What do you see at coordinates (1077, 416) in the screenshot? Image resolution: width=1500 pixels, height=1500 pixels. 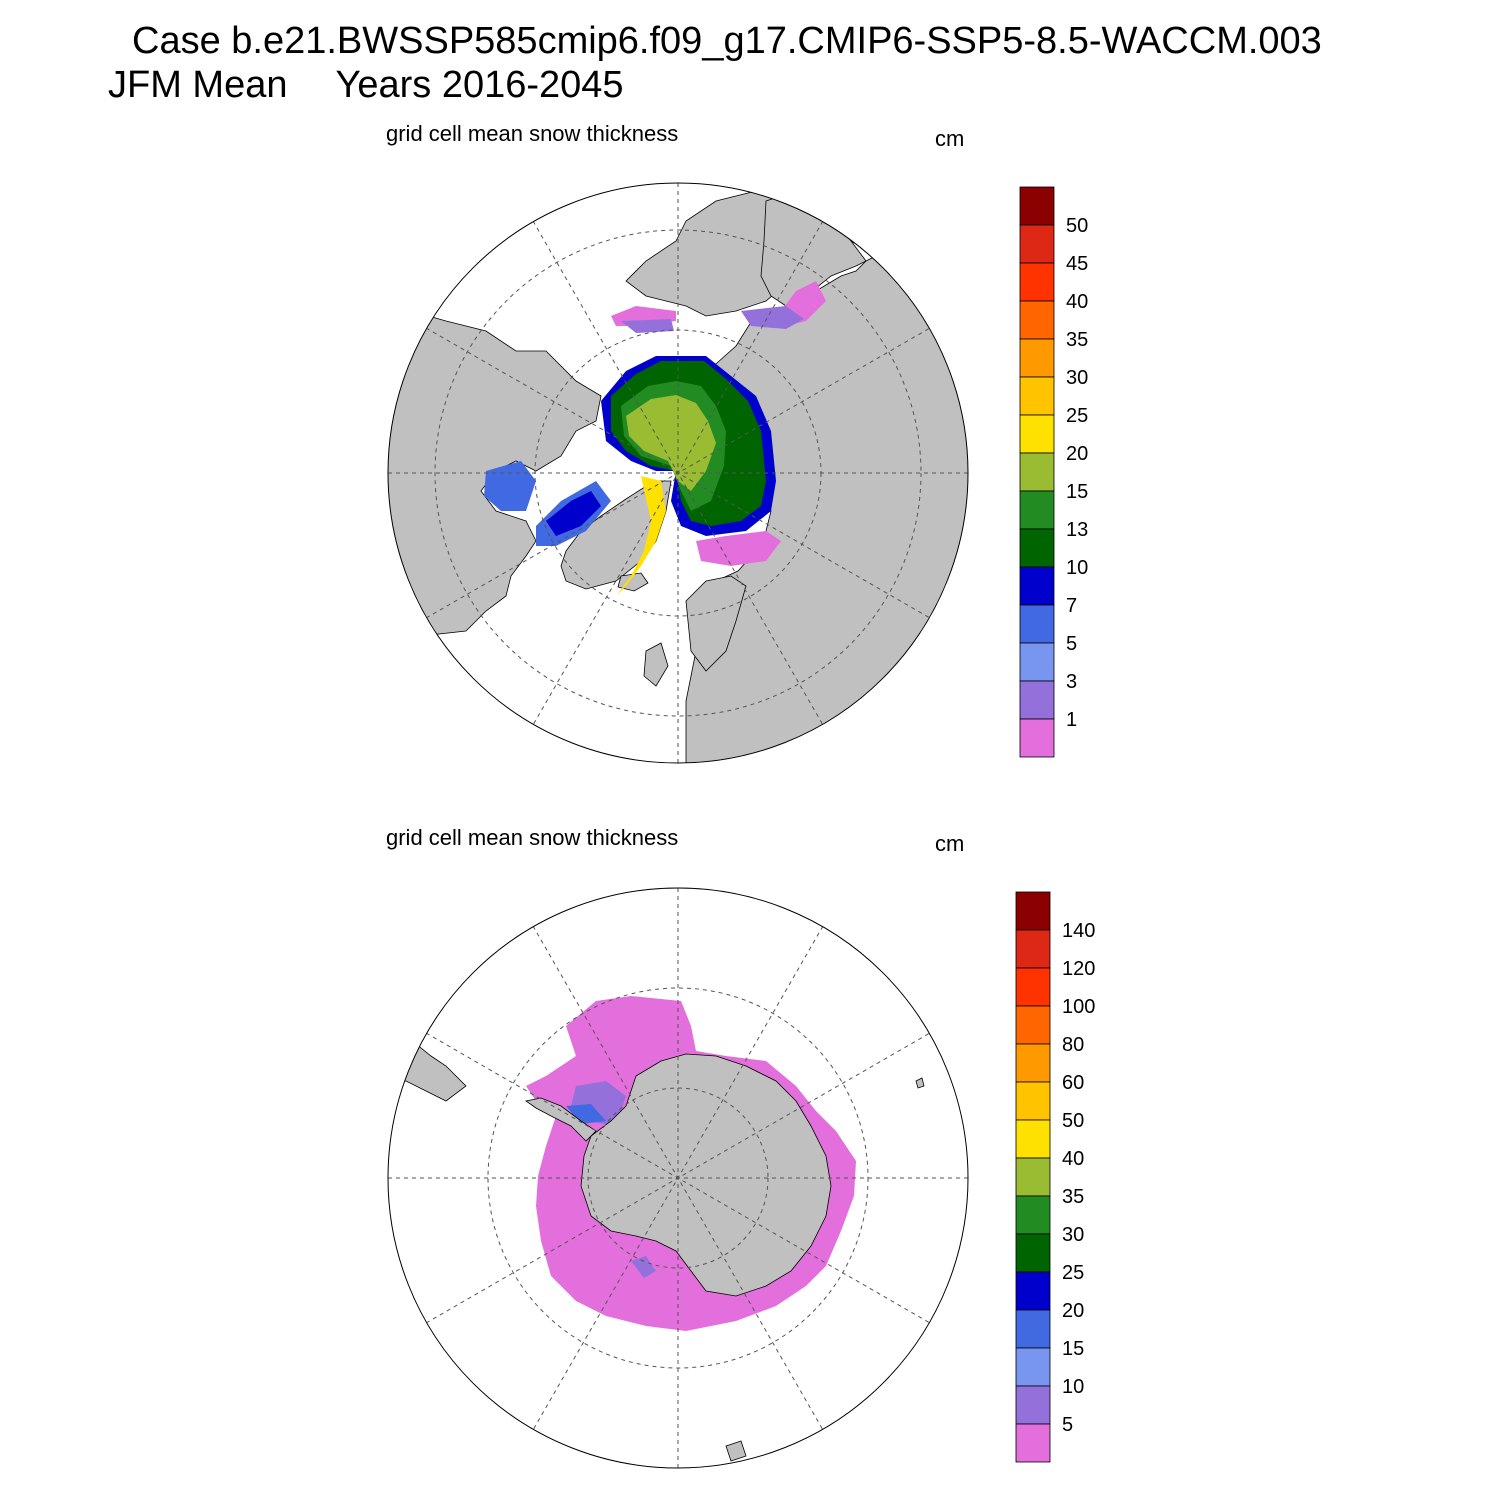 I see `nh-colorbar-label: 25` at bounding box center [1077, 416].